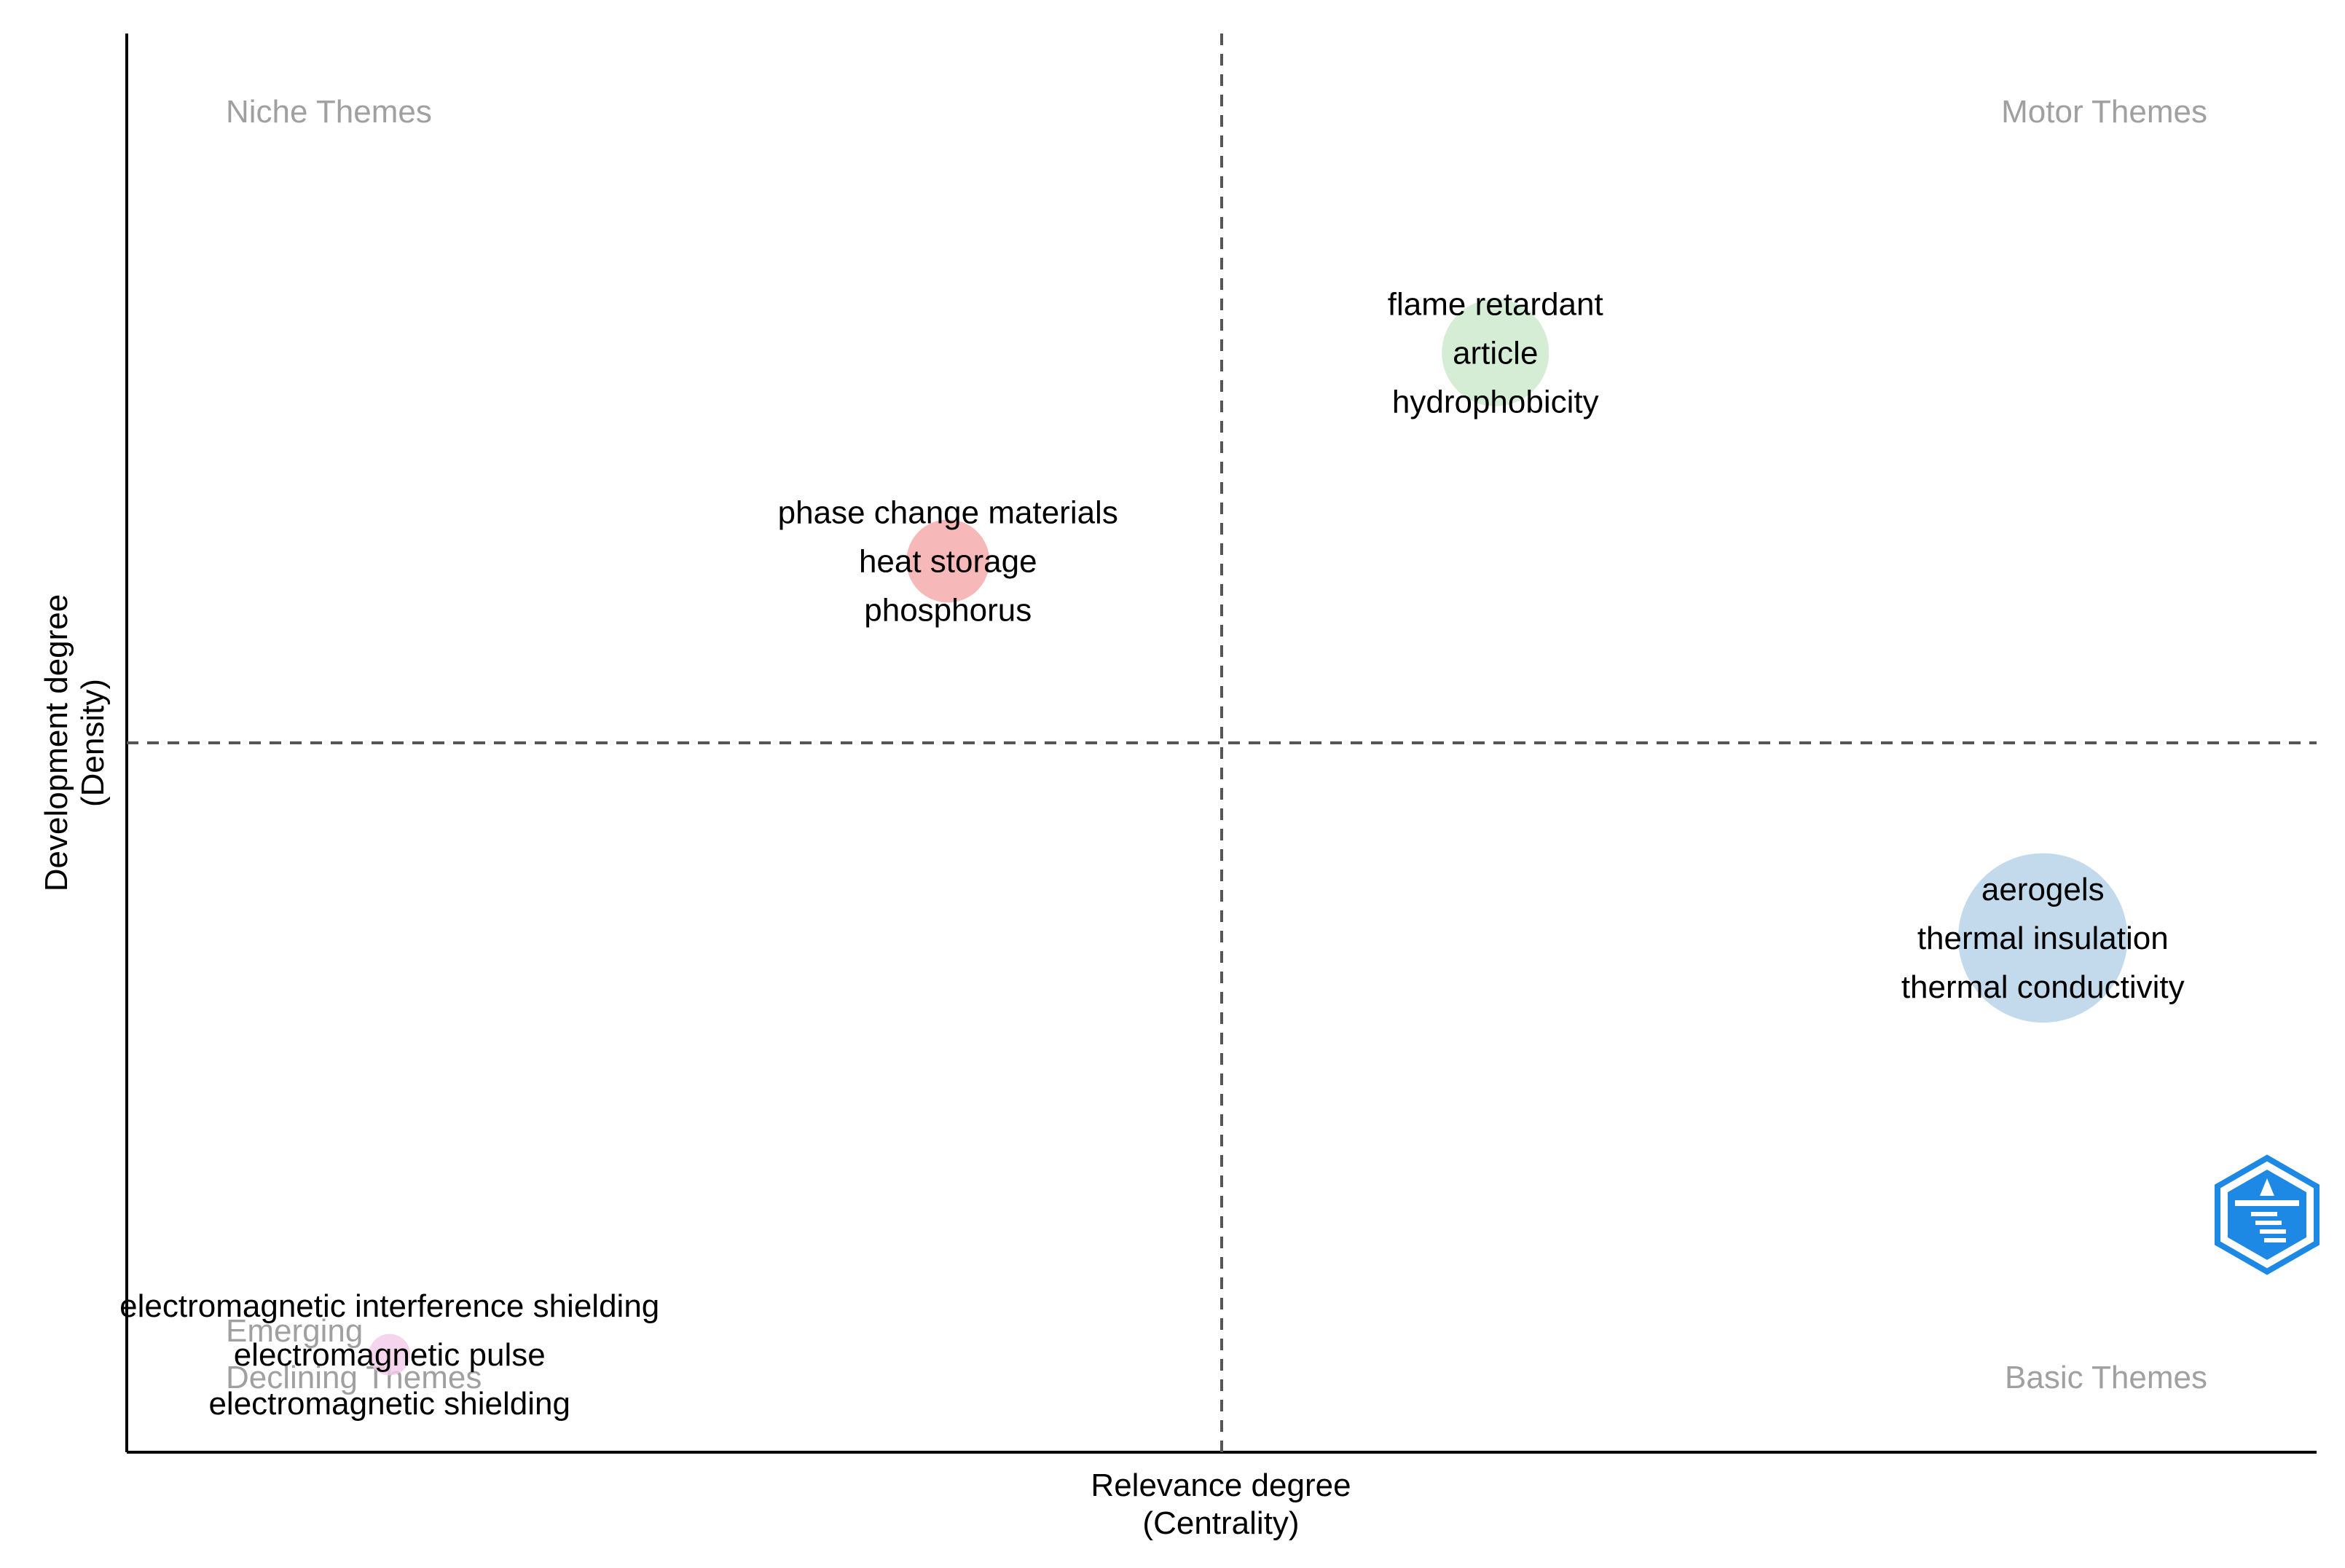 Image resolution: width=2345 pixels, height=1568 pixels. I want to click on y-axis-subtitle: (Density), so click(93, 743).